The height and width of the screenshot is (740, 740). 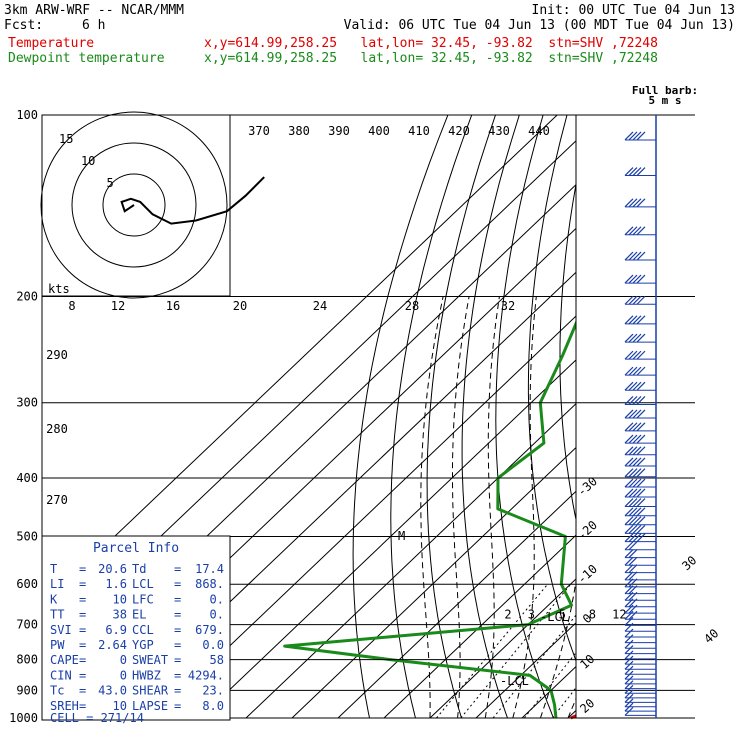 I want to click on parcel-value: 0., so click(x=217, y=615).